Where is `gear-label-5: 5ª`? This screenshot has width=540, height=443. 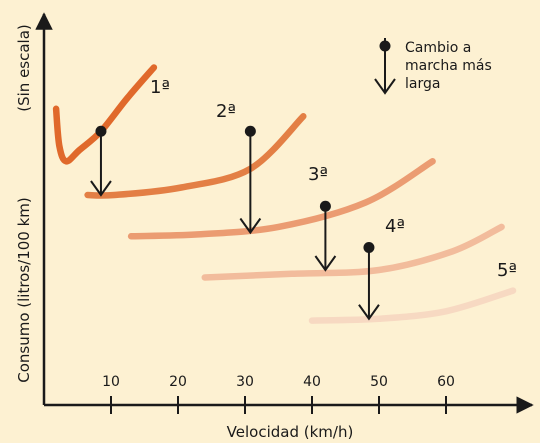
gear-label-5: 5ª is located at coordinates (507, 270).